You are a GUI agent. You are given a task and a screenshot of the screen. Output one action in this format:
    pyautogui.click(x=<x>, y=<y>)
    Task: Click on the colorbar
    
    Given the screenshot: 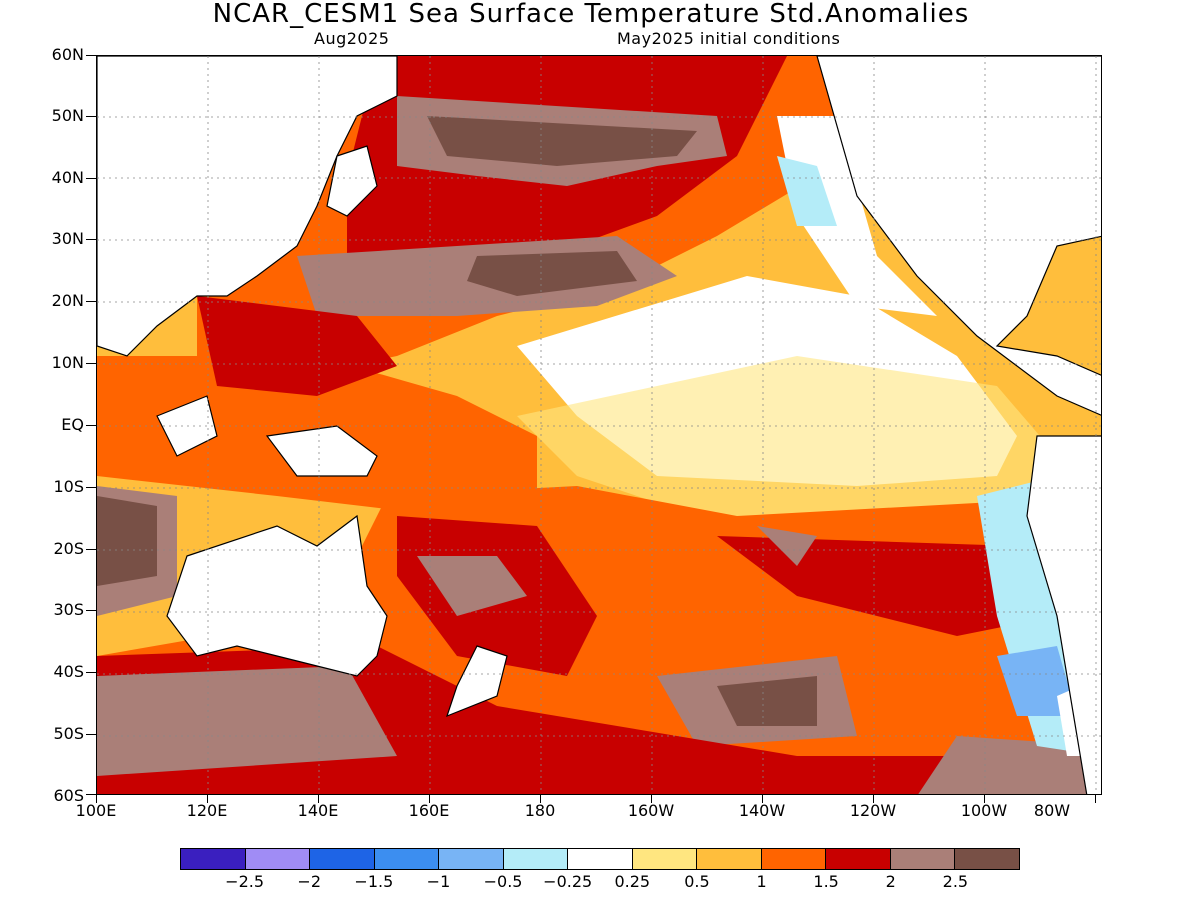 What is the action you would take?
    pyautogui.click(x=600, y=859)
    